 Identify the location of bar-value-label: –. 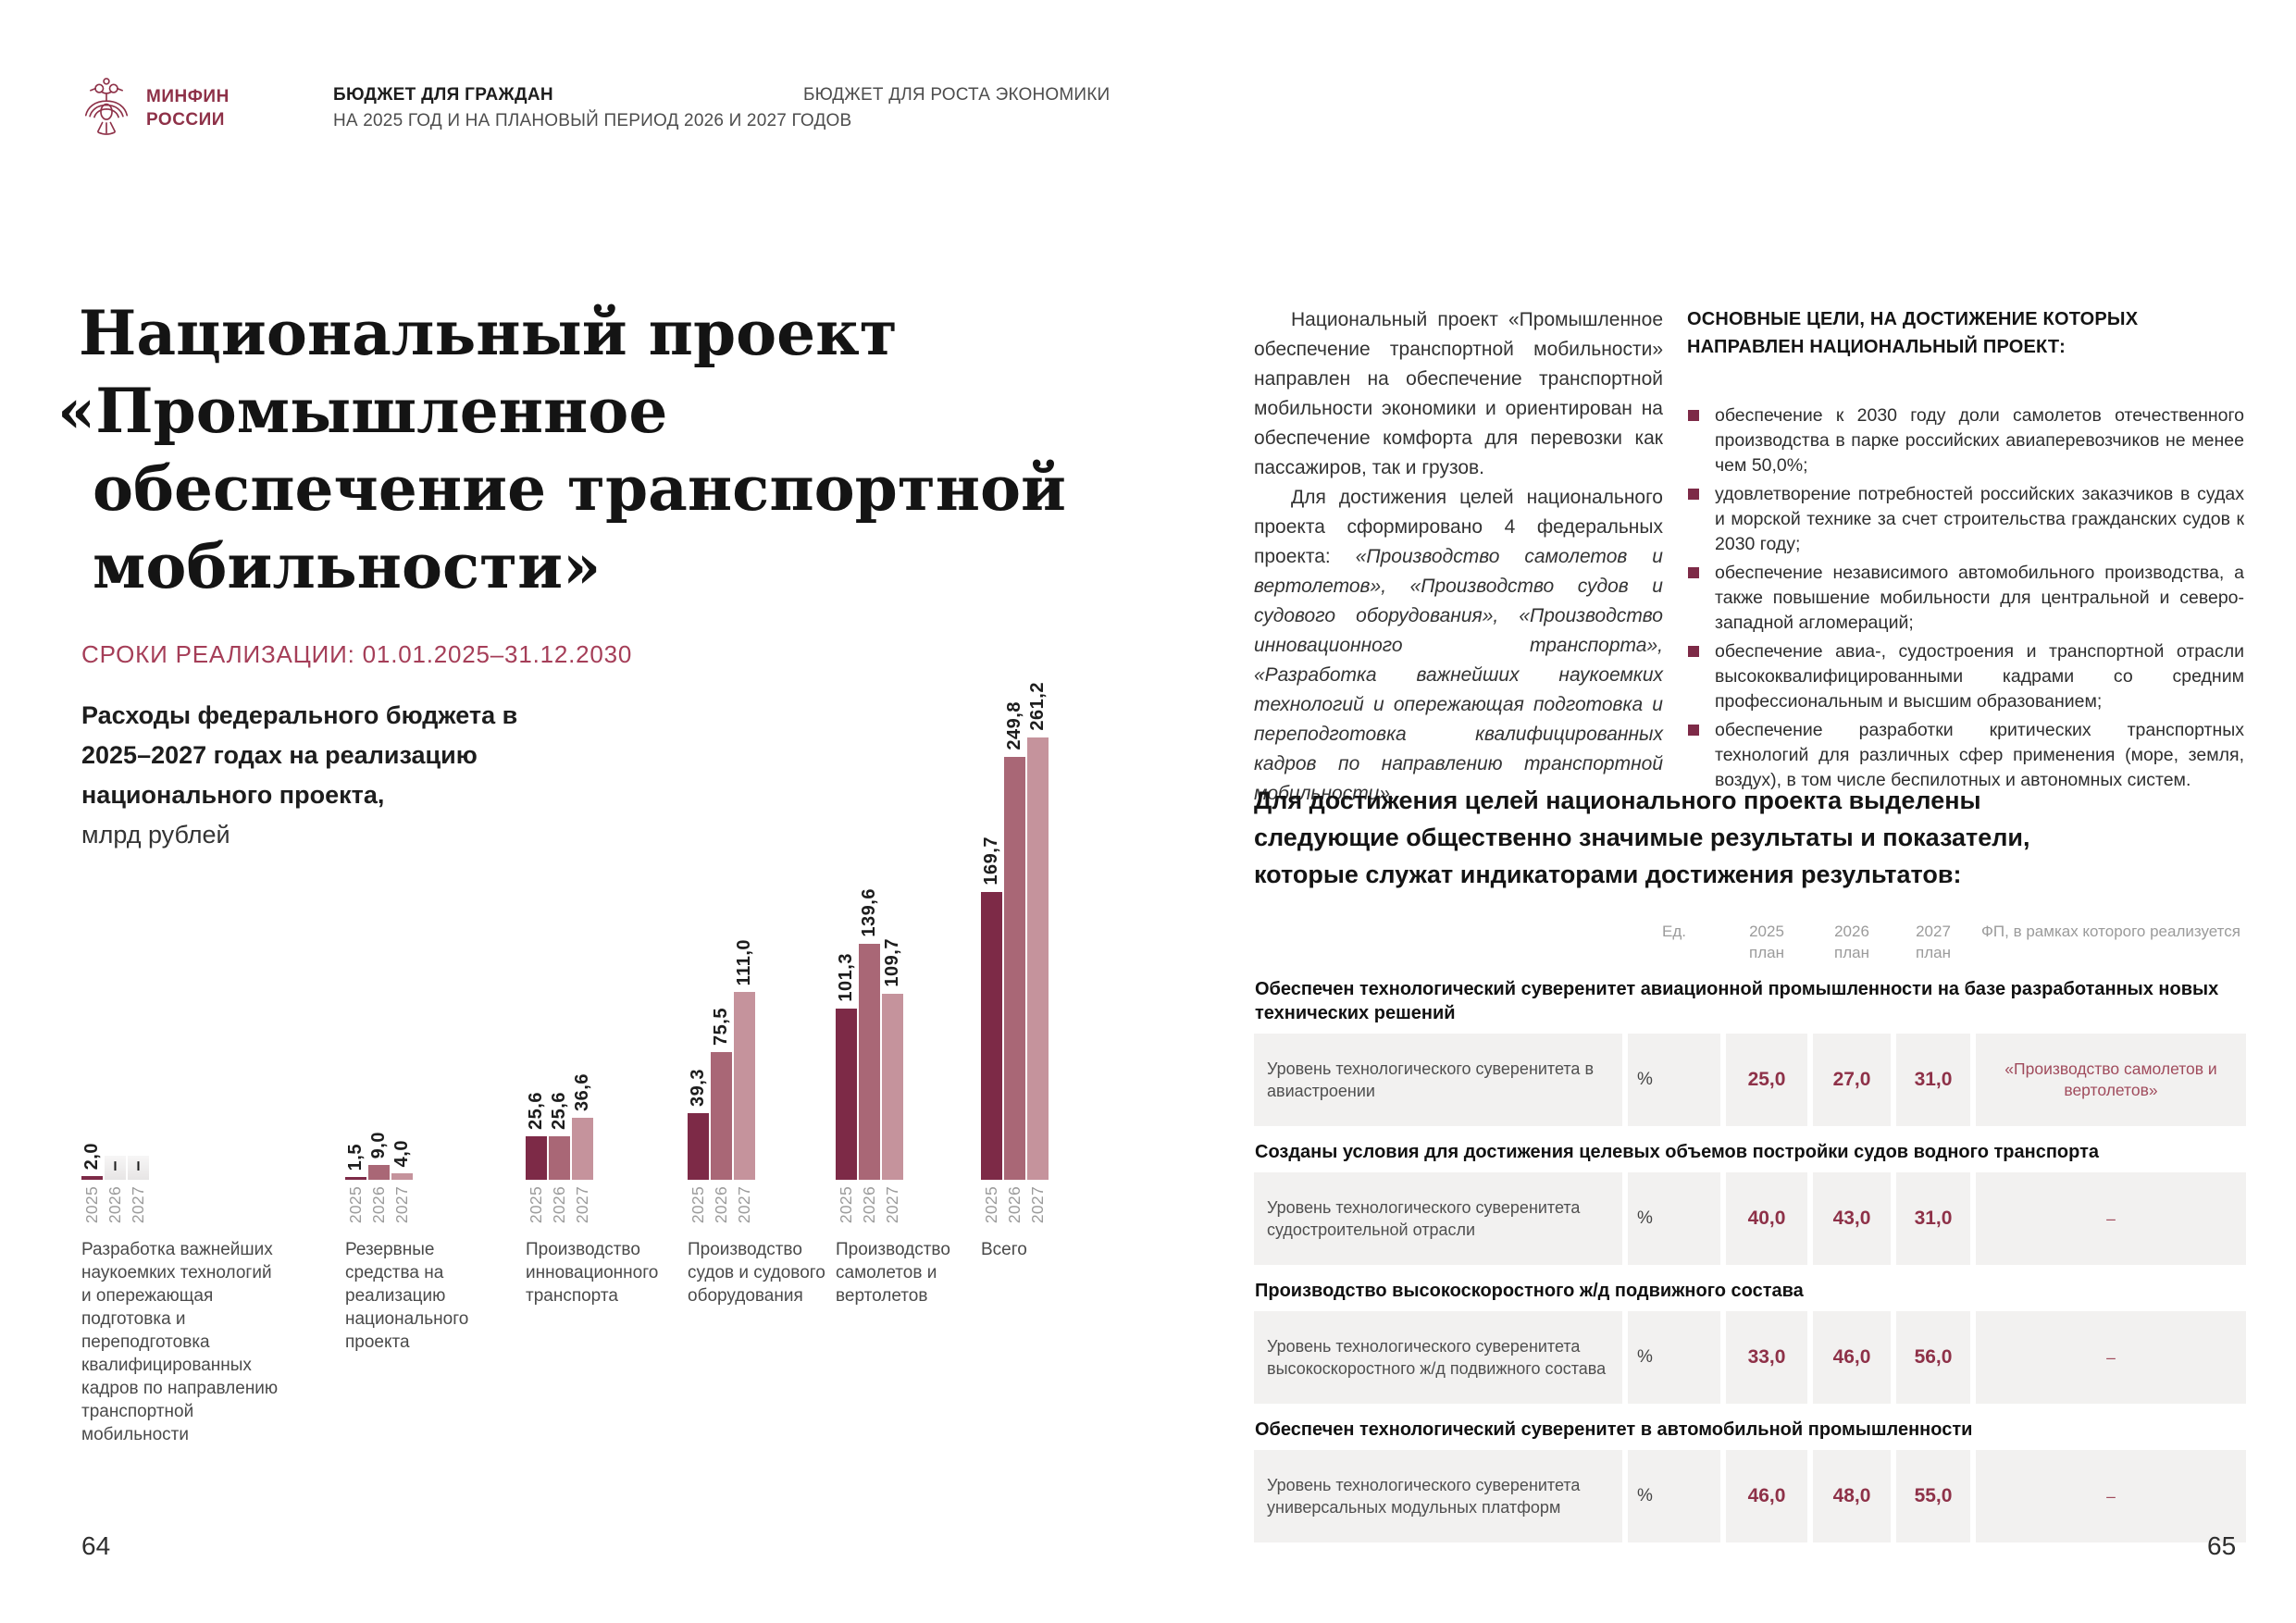
(138, 1165).